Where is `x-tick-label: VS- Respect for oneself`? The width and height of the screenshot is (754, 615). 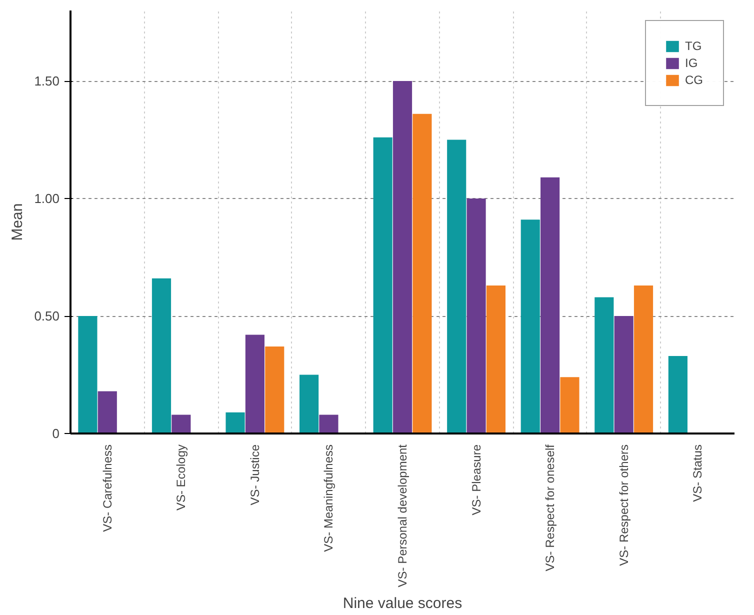
x-tick-label: VS- Respect for oneself is located at coordinates (550, 508).